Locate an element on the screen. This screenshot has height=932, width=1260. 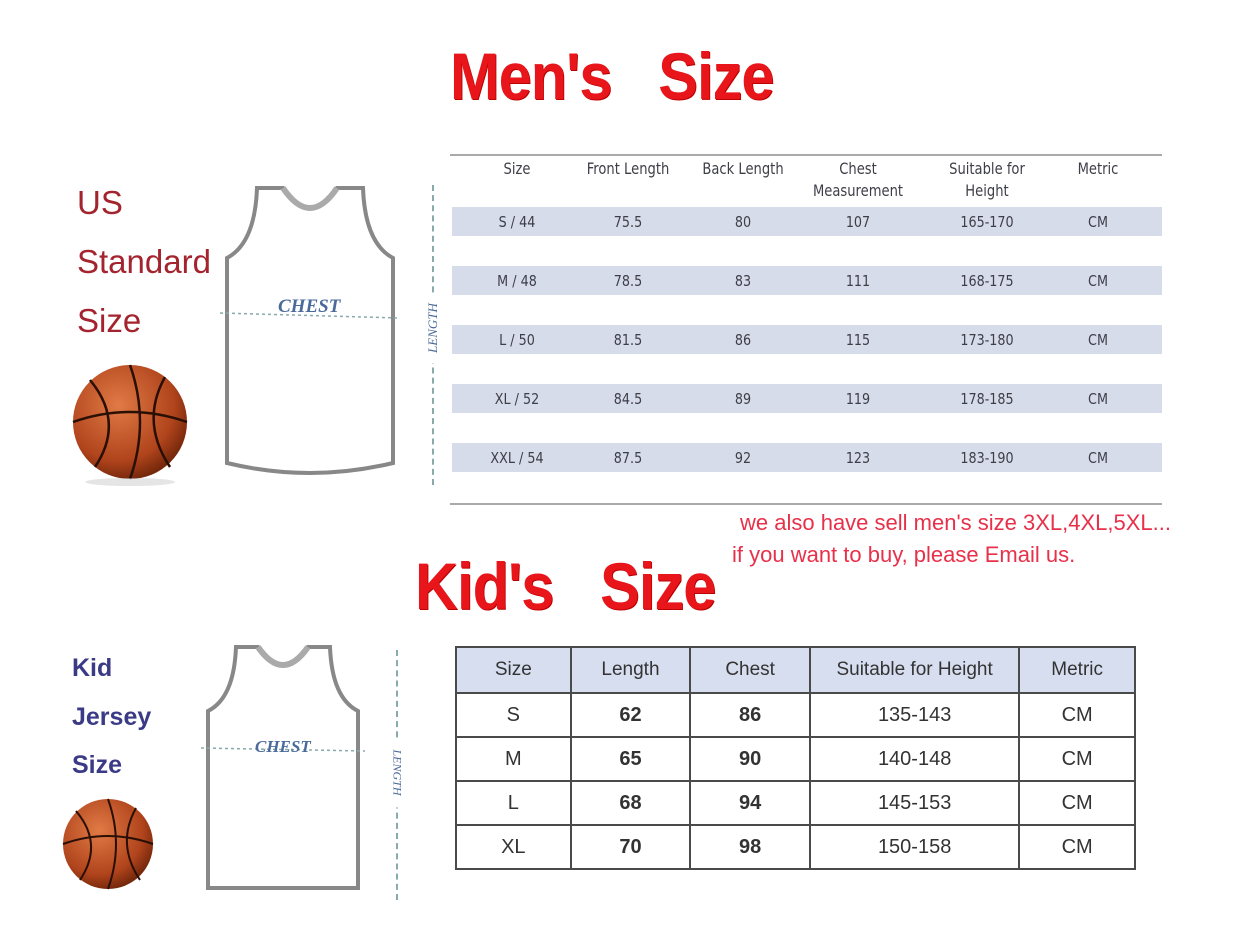
cell: 68 is located at coordinates (630, 803).